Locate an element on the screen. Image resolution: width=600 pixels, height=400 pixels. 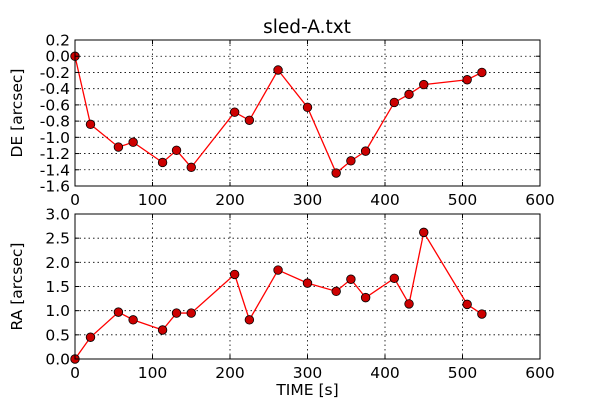
ra-x-tick-label: 0 is located at coordinates (75, 373).